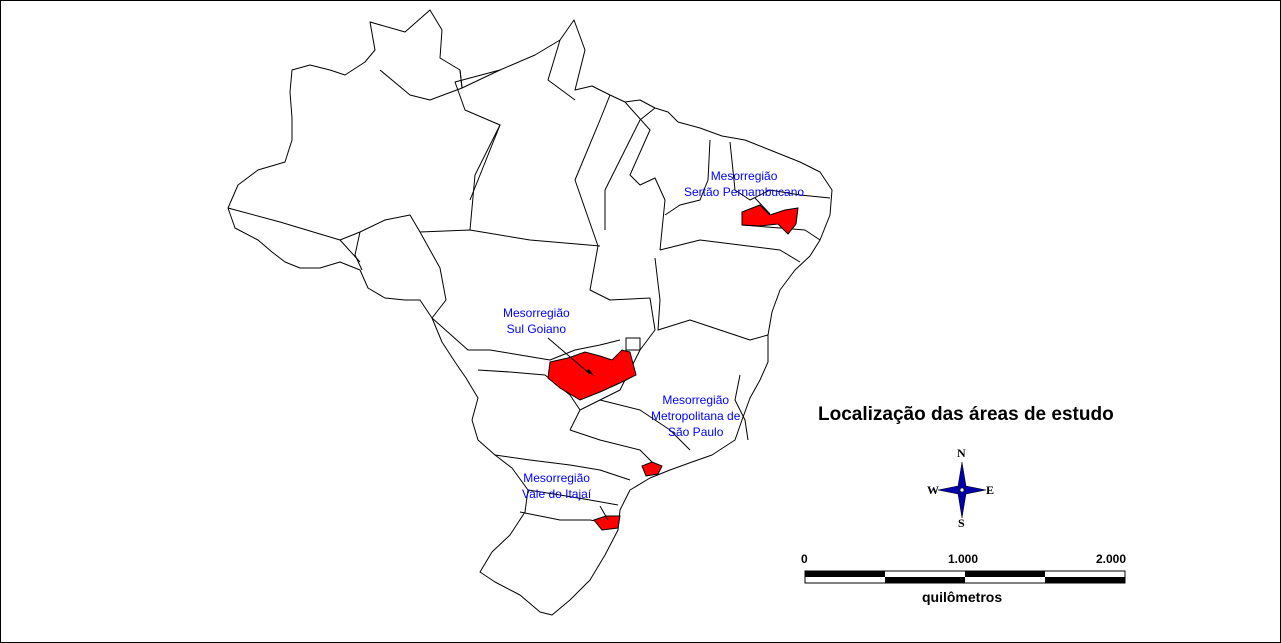 Image resolution: width=1281 pixels, height=643 pixels. I want to click on region-metropolitana-sao-paulo, so click(652, 469).